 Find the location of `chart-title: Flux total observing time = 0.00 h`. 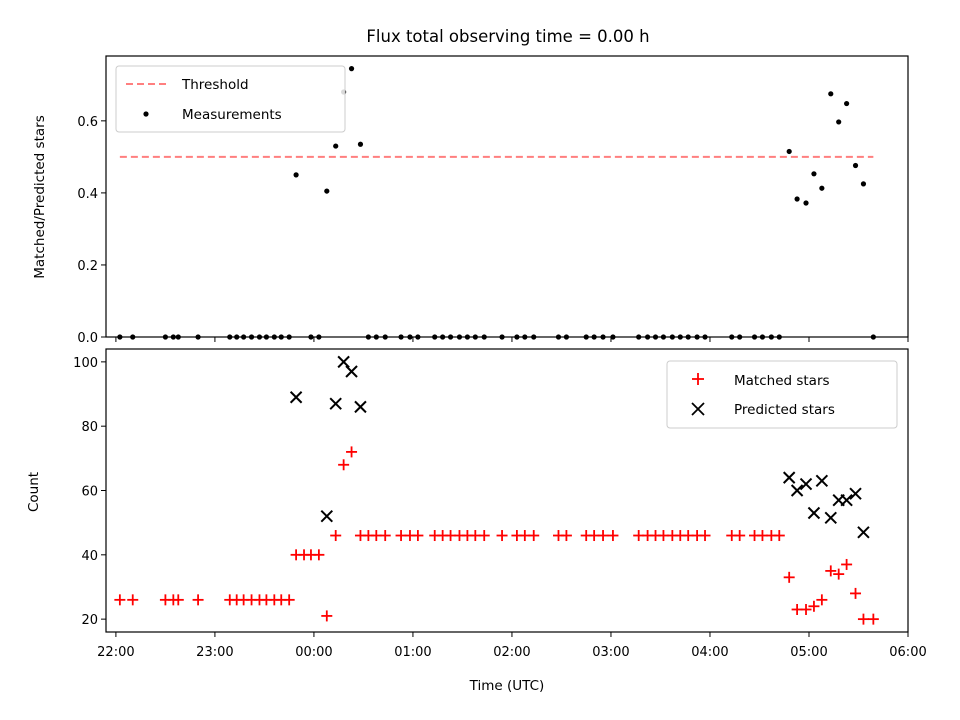

chart-title: Flux total observing time = 0.00 h is located at coordinates (507, 36).